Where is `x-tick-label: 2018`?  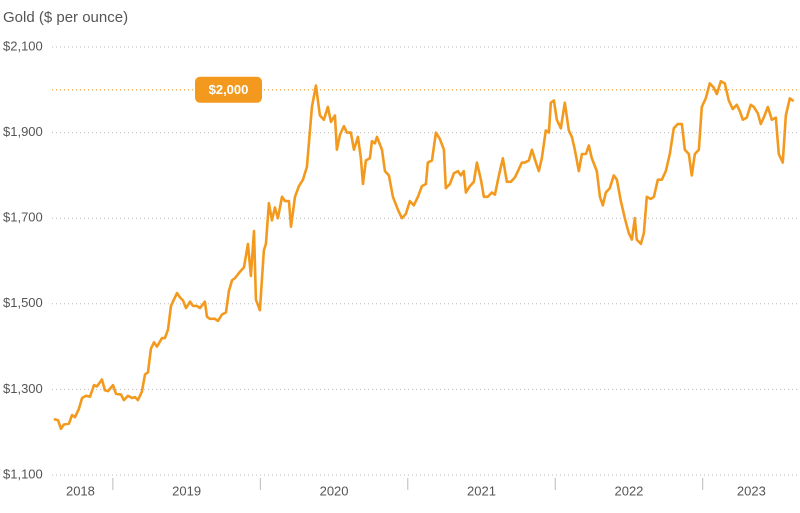
x-tick-label: 2018 is located at coordinates (80, 490).